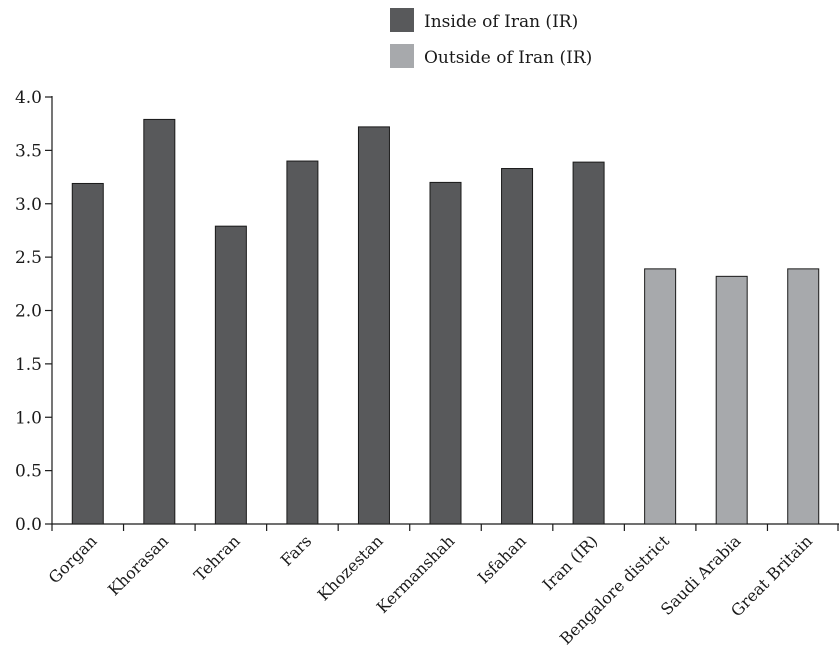  Describe the element at coordinates (302, 342) in the screenshot. I see `bar-fars` at that location.